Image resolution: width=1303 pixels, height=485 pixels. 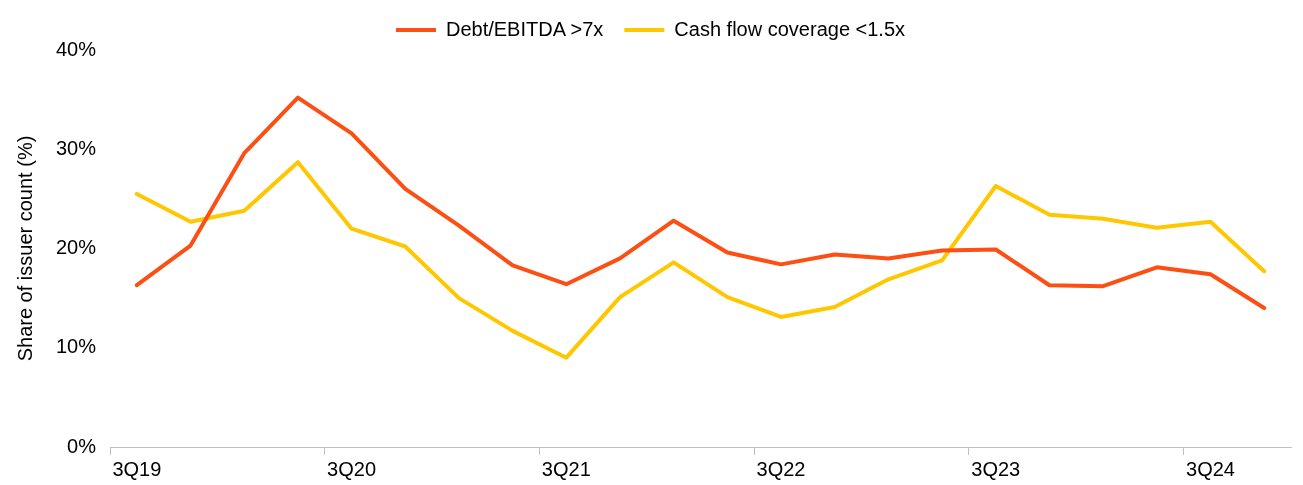 What do you see at coordinates (352, 468) in the screenshot?
I see `x-tick-label: 3Q20` at bounding box center [352, 468].